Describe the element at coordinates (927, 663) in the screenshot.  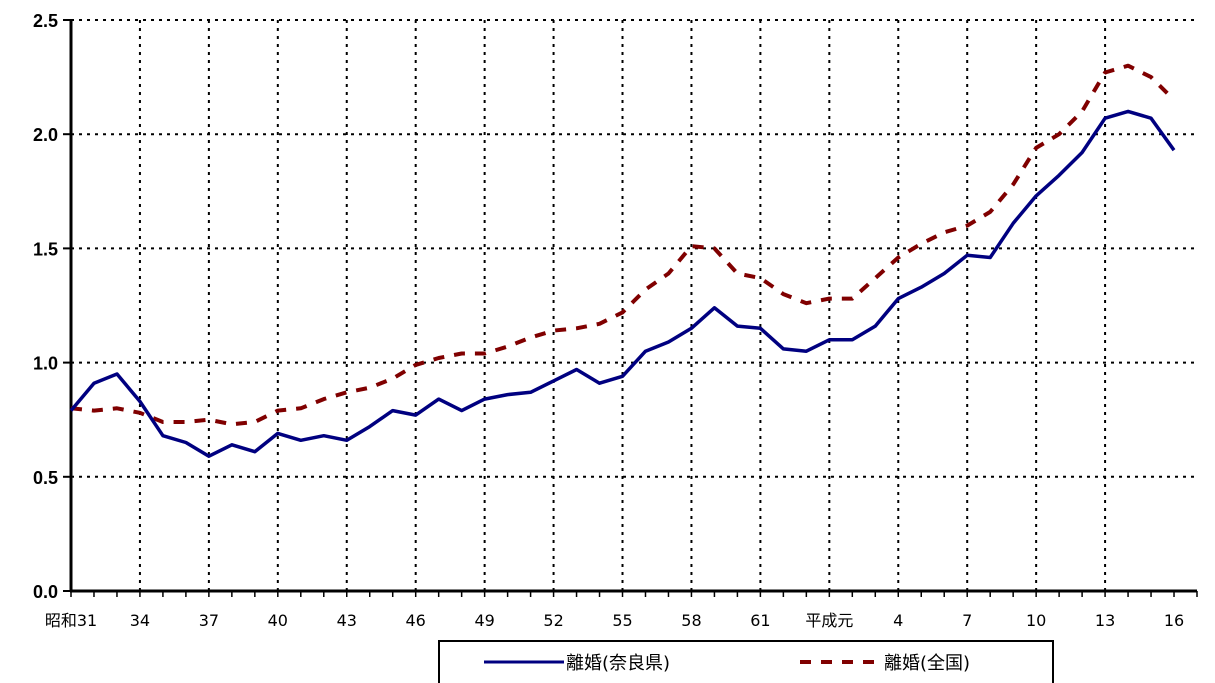
I see `legend-label-national: 離婚(全国)` at that location.